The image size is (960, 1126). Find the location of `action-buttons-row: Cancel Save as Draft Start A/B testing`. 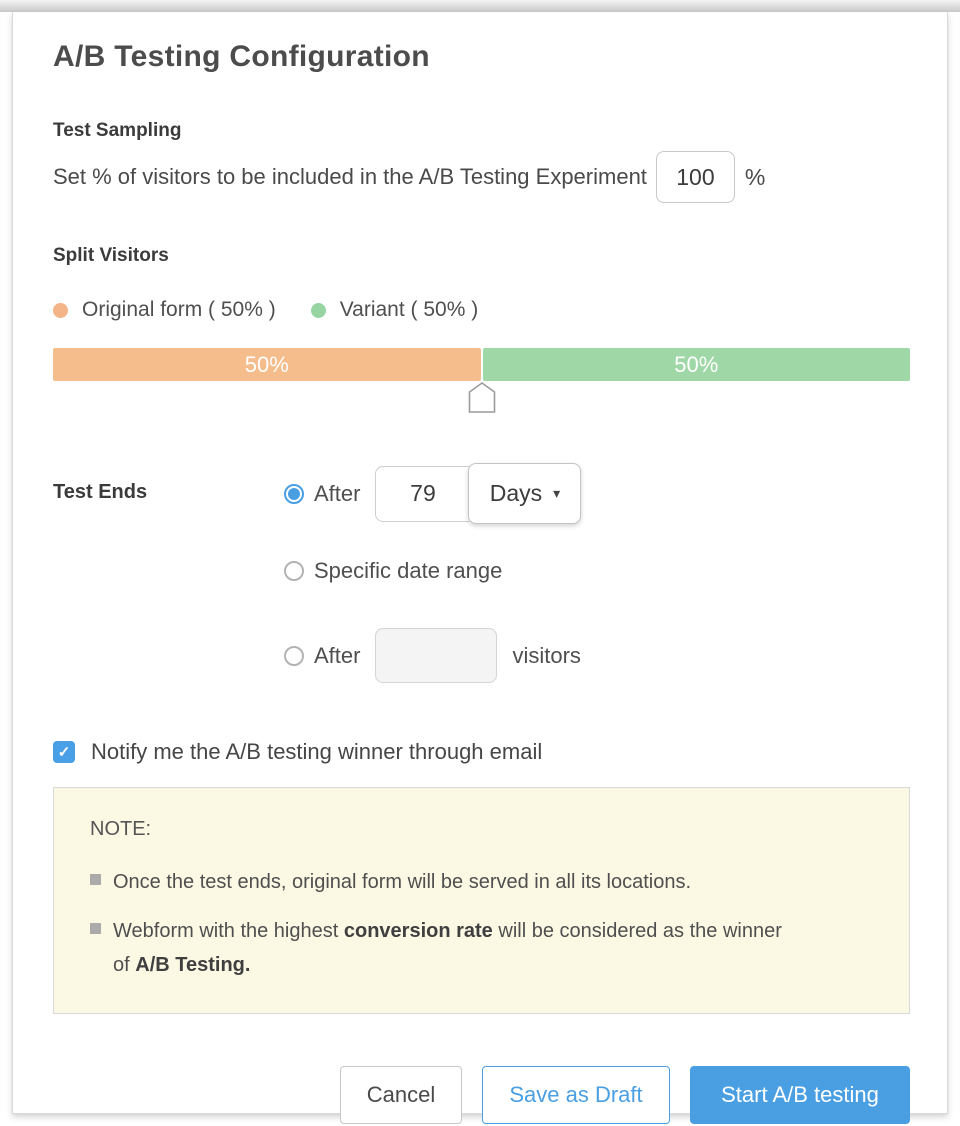

action-buttons-row: Cancel Save as Draft Start A/B testing is located at coordinates (481, 1095).